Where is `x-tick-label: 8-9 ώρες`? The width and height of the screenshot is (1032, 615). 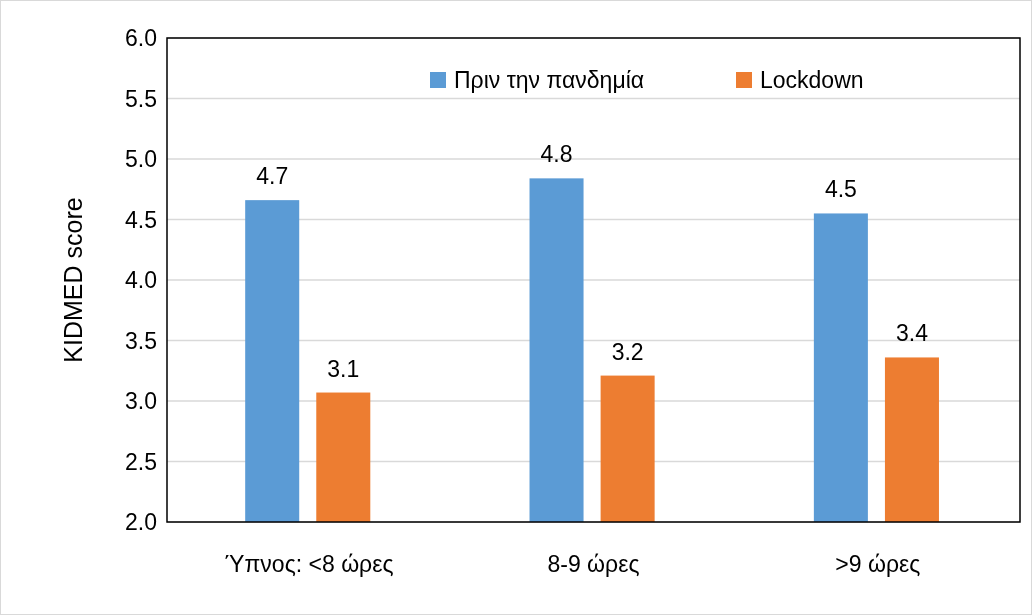 x-tick-label: 8-9 ώρες is located at coordinates (593, 564).